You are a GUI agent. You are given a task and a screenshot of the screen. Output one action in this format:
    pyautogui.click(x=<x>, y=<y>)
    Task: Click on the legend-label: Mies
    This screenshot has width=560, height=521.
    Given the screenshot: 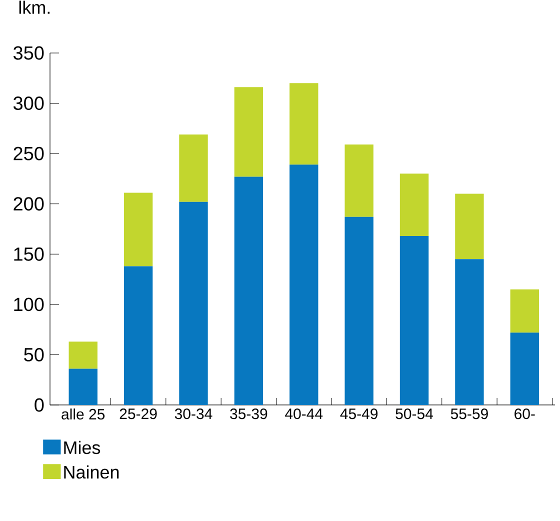 What is the action you would take?
    pyautogui.click(x=82, y=447)
    